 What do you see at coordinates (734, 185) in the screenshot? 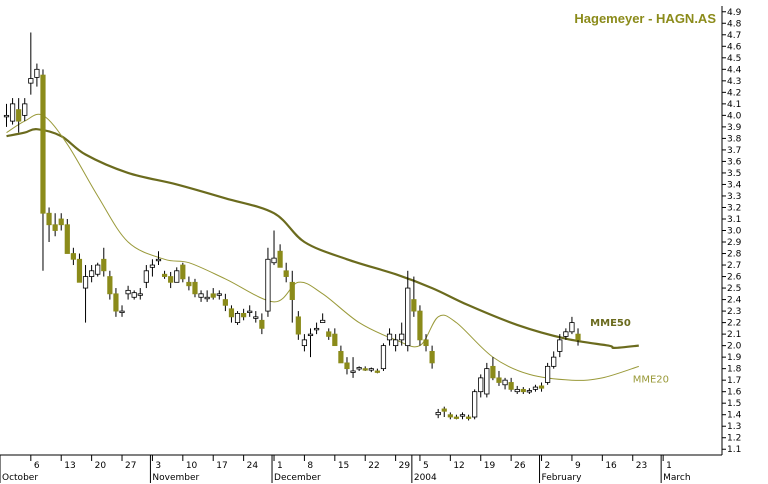
I see `y-tick-label: 3.4` at bounding box center [734, 185].